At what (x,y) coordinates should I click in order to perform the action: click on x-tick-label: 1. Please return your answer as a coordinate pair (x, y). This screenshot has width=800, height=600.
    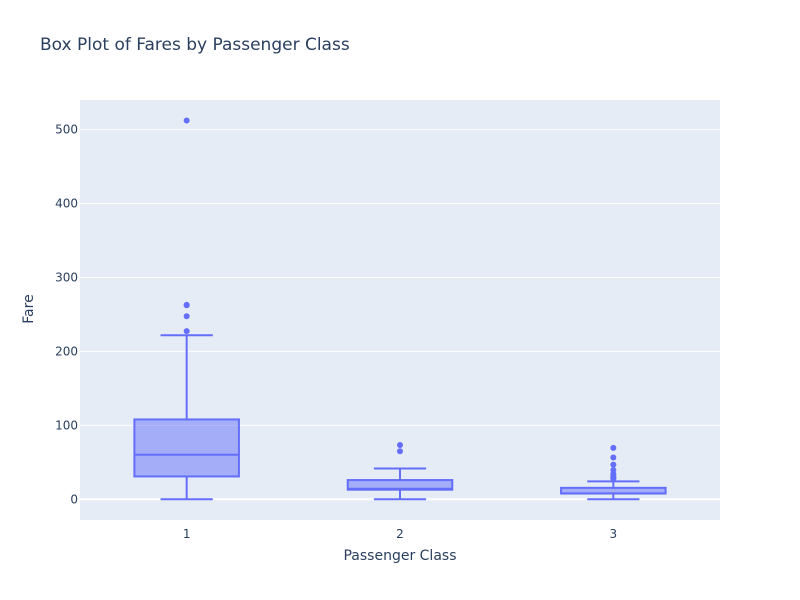
    Looking at the image, I should click on (187, 534).